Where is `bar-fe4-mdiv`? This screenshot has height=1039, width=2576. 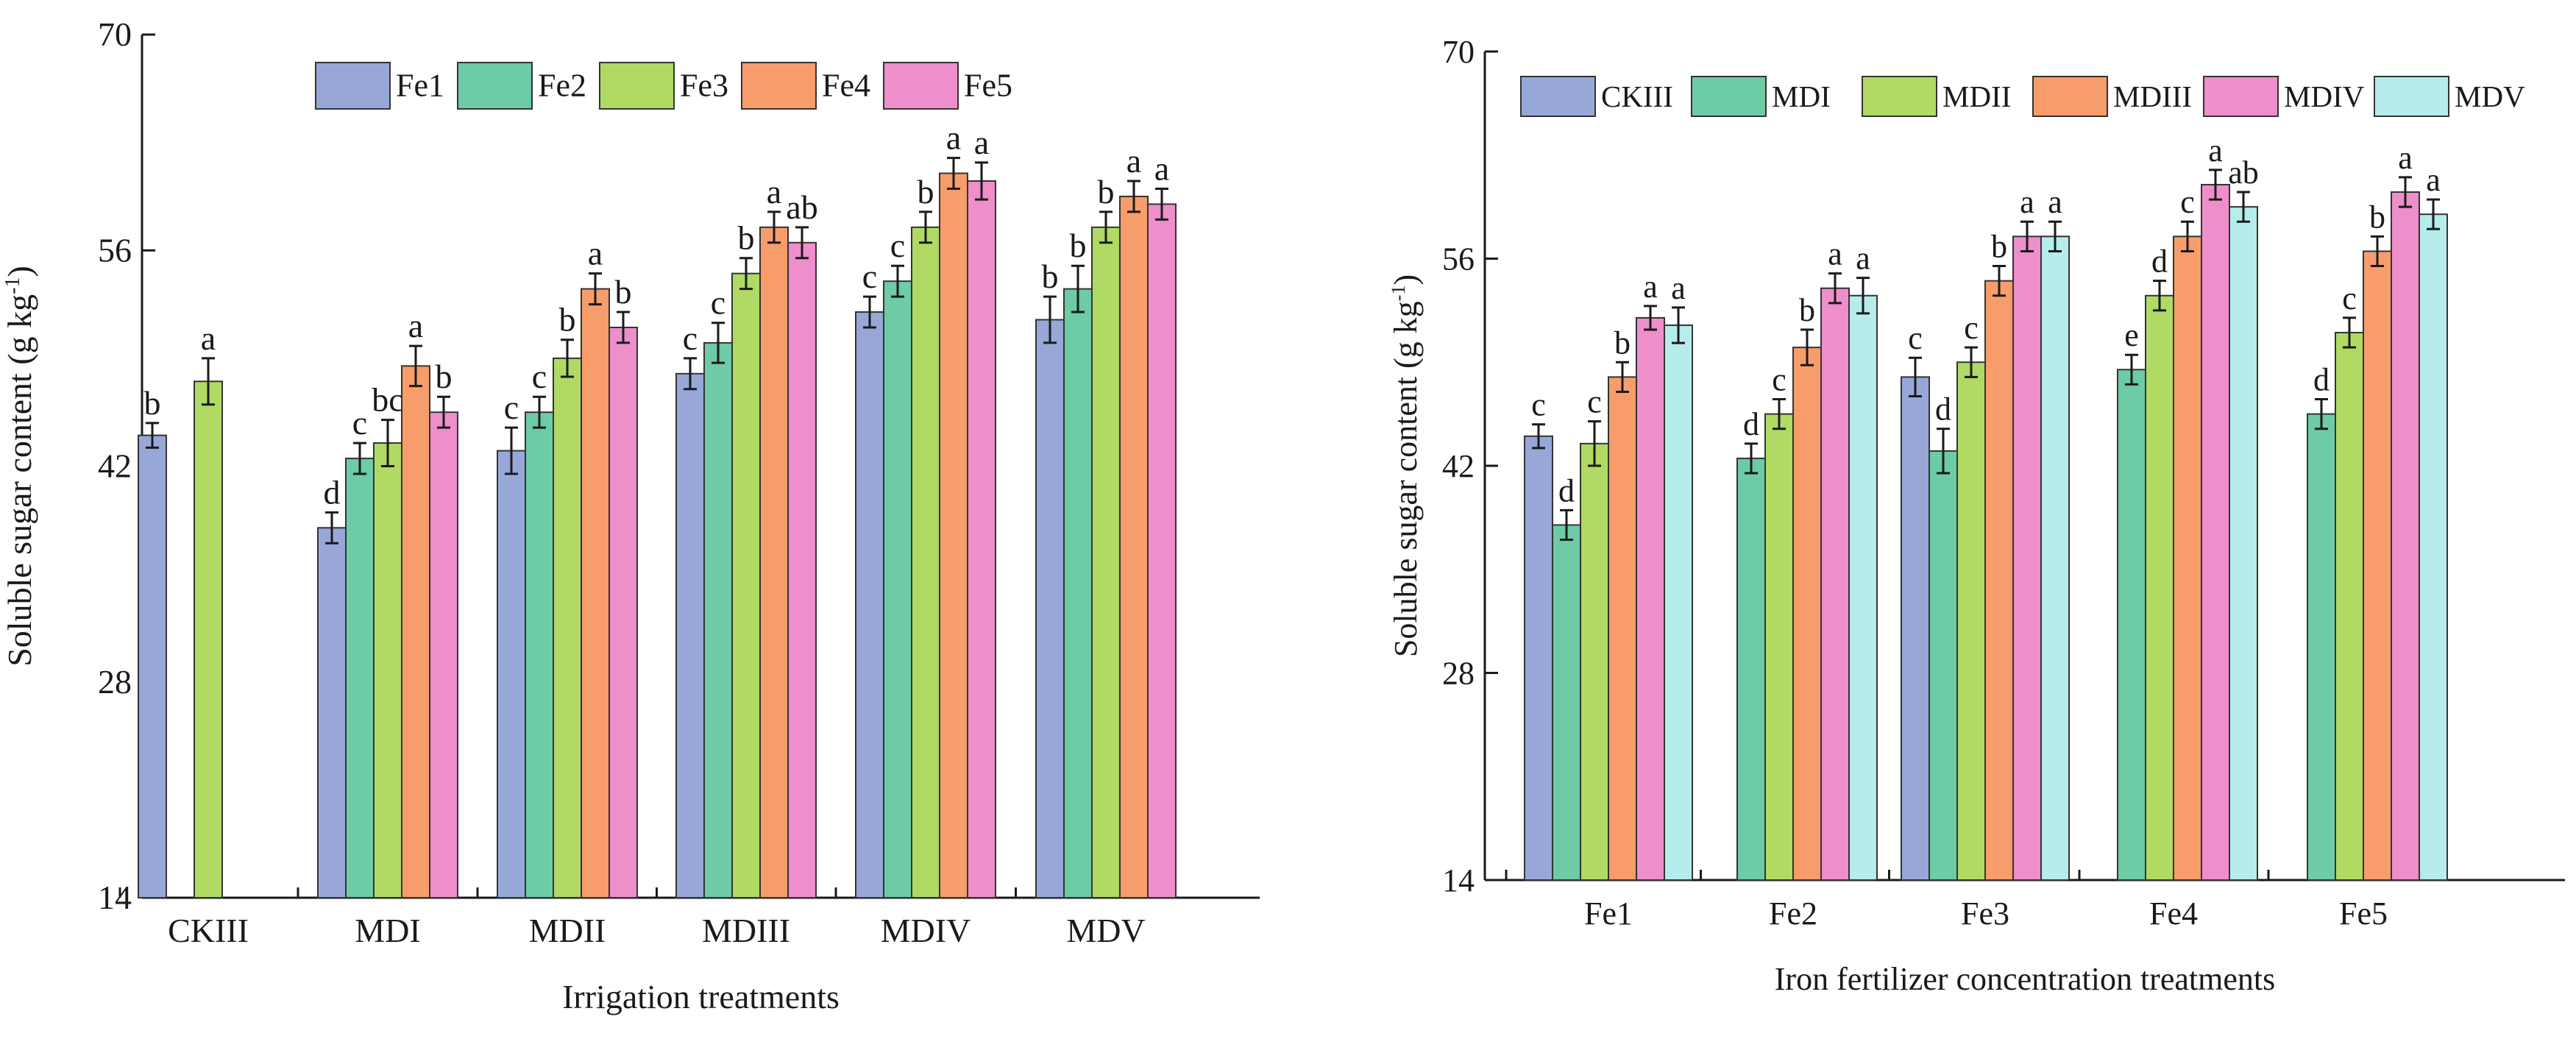 bar-fe4-mdiv is located at coordinates (953, 535).